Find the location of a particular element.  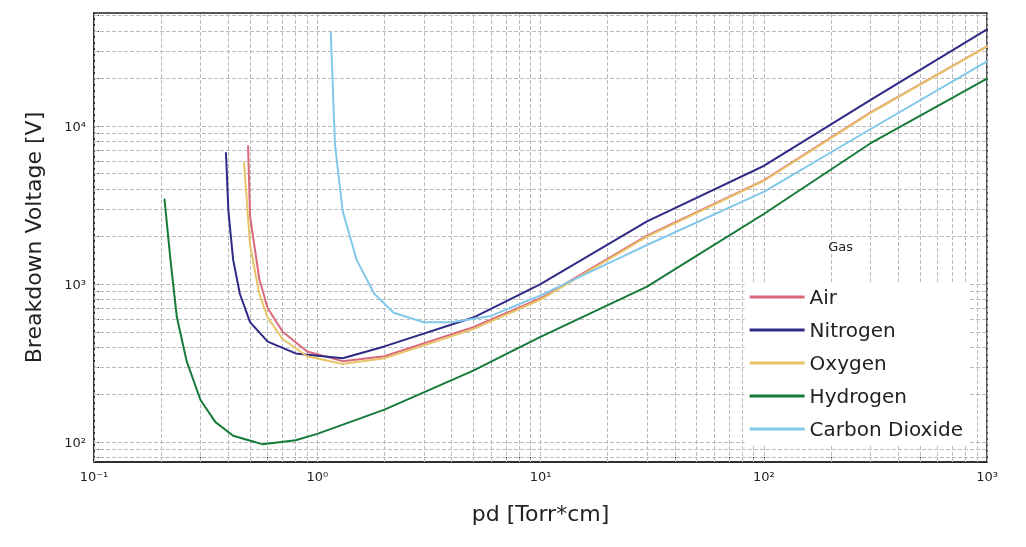

x-axis-title: pd [Torr*cm] is located at coordinates (540, 513).